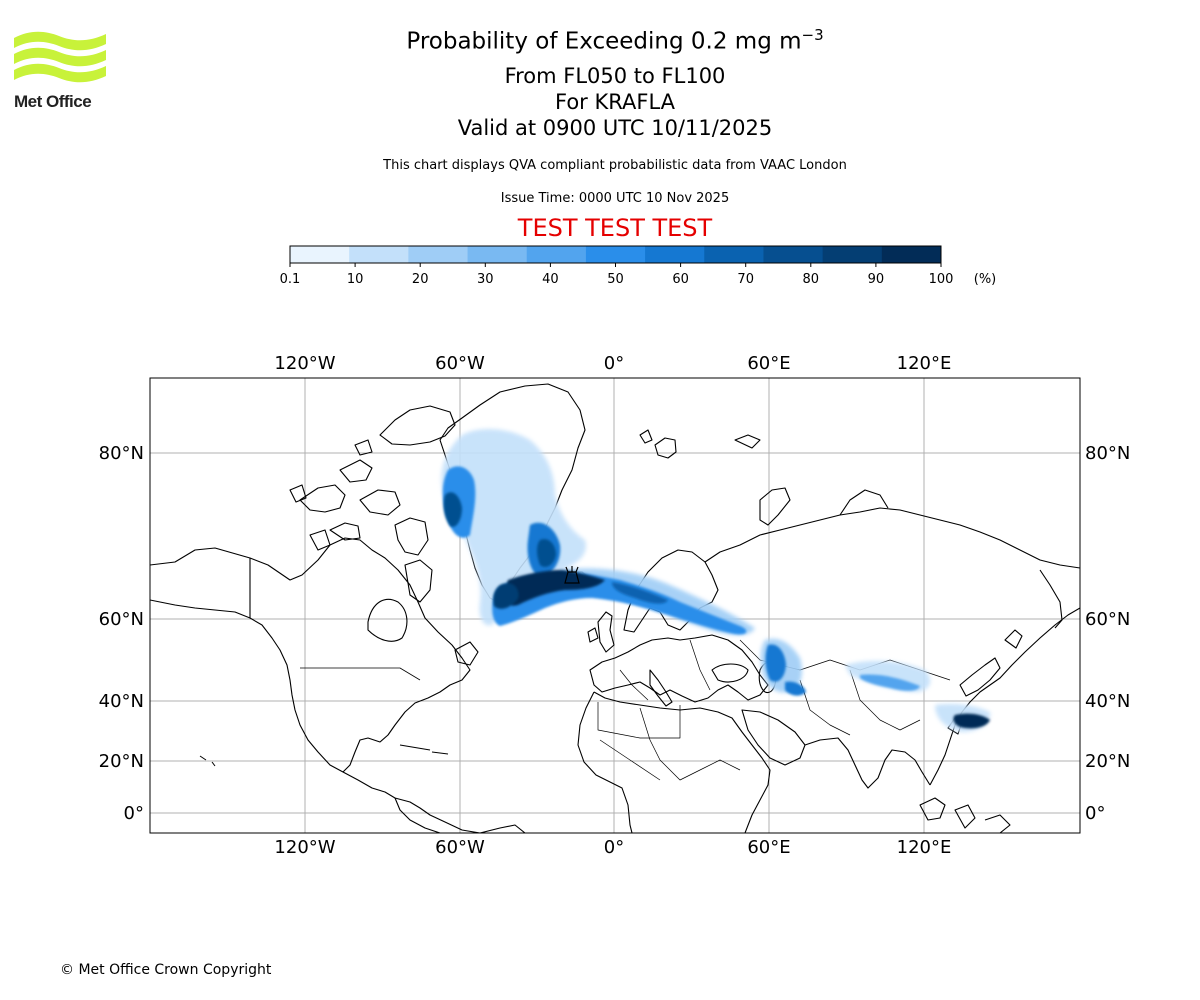 The height and width of the screenshot is (1000, 1200). What do you see at coordinates (304, 363) in the screenshot?
I see `lon-label-top: 120°W` at bounding box center [304, 363].